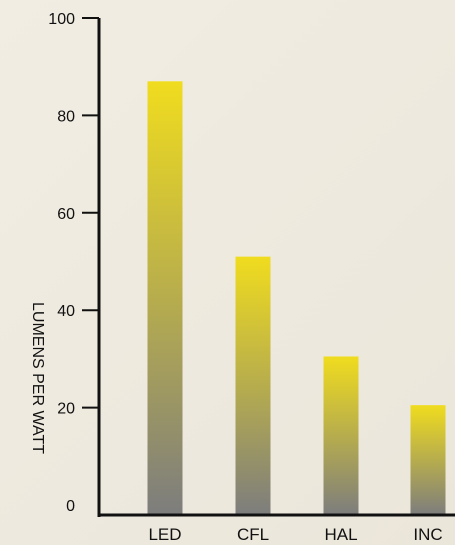 The image size is (455, 545). What do you see at coordinates (66, 116) in the screenshot?
I see `y-tick-label-80: 80` at bounding box center [66, 116].